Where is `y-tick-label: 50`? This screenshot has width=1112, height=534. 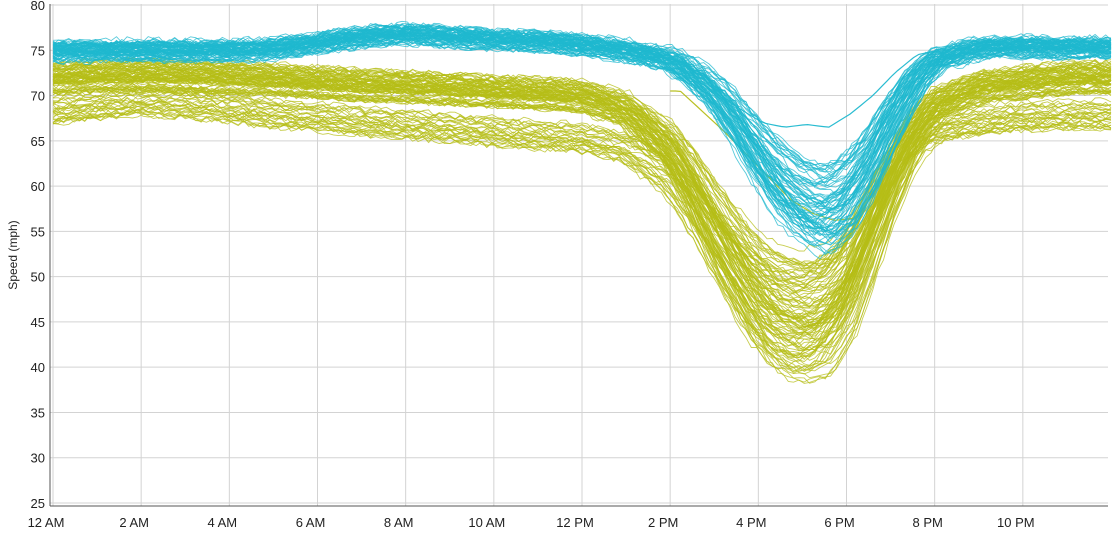 y-tick-label: 50 is located at coordinates (38, 277).